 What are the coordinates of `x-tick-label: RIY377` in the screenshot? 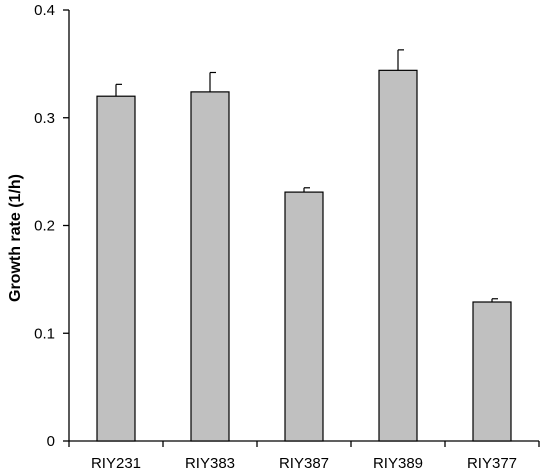 It's located at (492, 463).